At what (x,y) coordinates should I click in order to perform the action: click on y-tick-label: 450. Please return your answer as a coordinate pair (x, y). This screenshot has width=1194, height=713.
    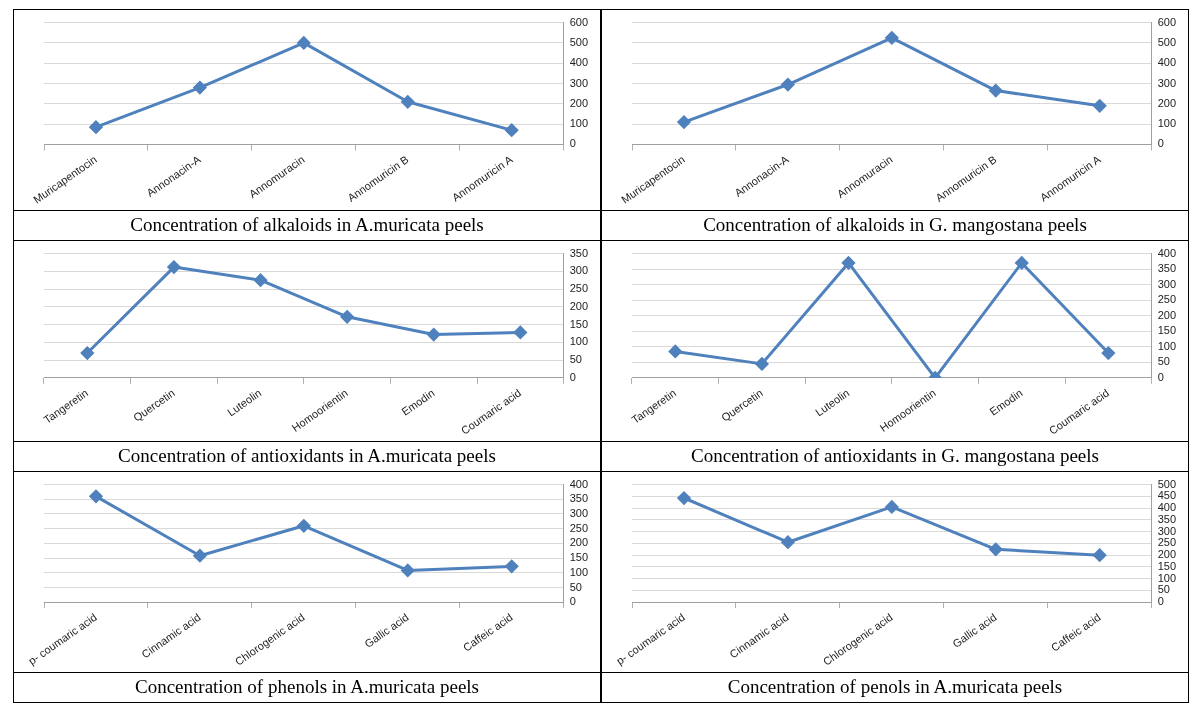
    Looking at the image, I should click on (1167, 495).